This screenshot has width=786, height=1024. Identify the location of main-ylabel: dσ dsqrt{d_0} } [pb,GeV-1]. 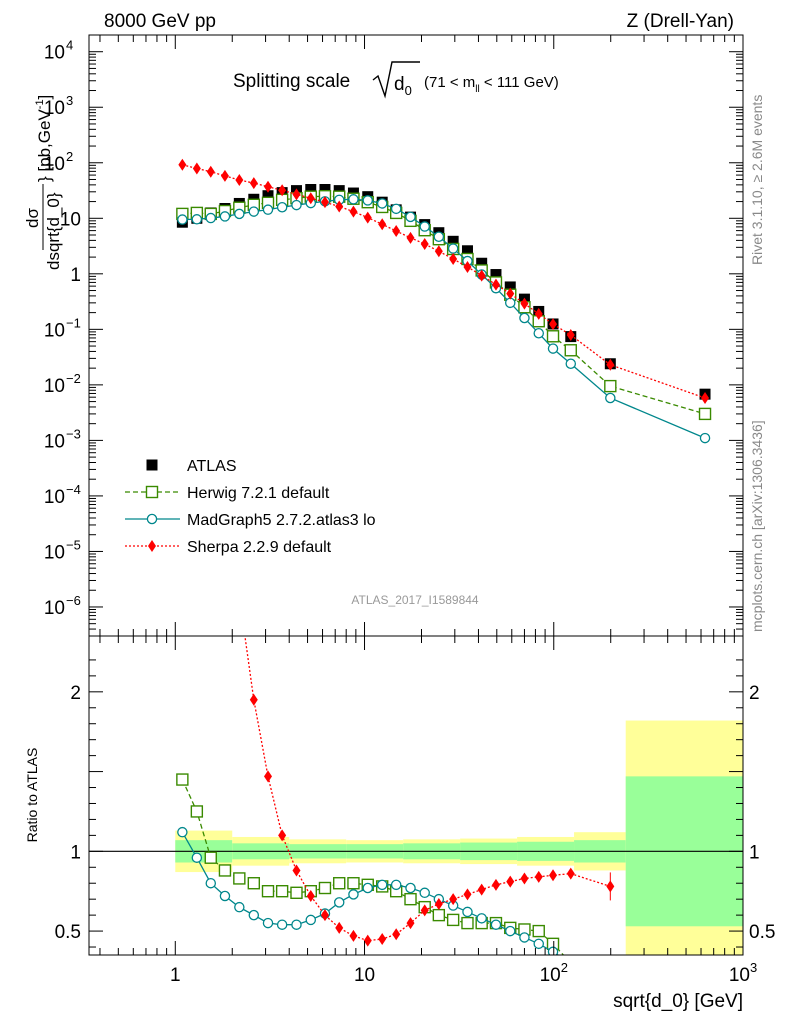
(43, 182).